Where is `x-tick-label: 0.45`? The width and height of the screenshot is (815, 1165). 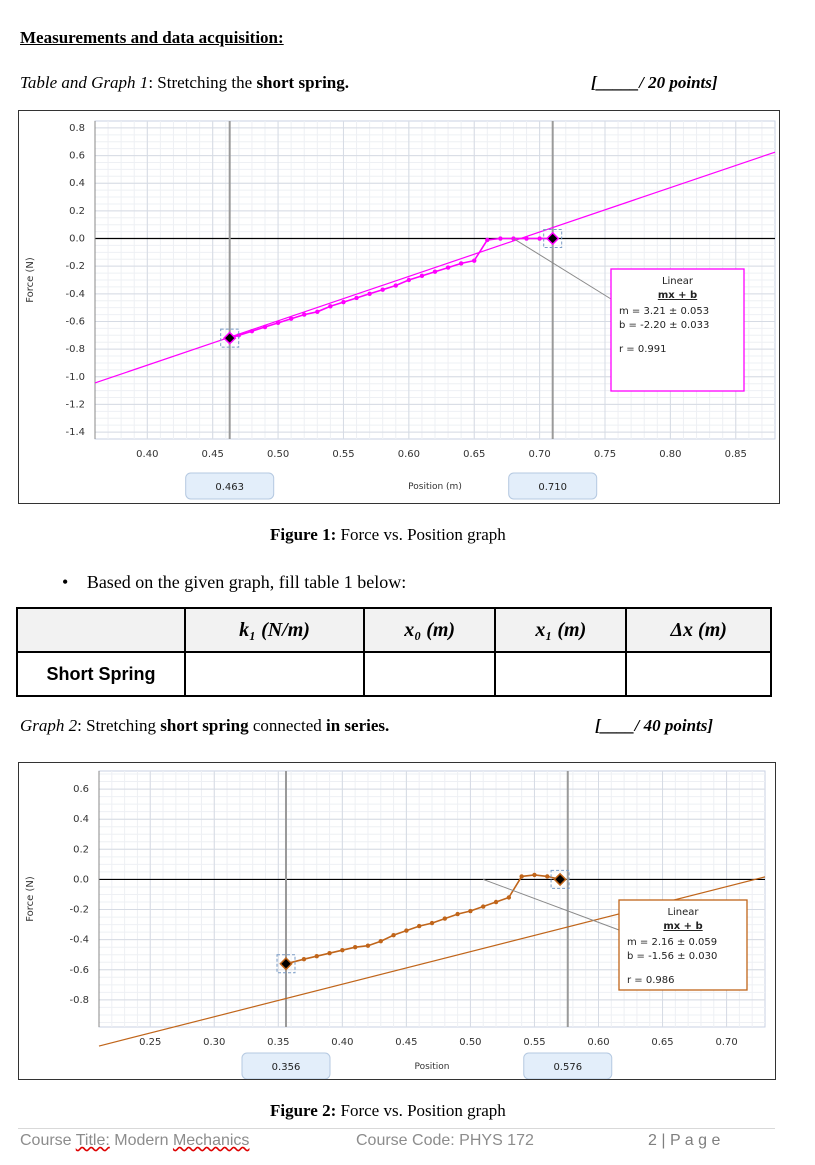 x-tick-label: 0.45 is located at coordinates (213, 454).